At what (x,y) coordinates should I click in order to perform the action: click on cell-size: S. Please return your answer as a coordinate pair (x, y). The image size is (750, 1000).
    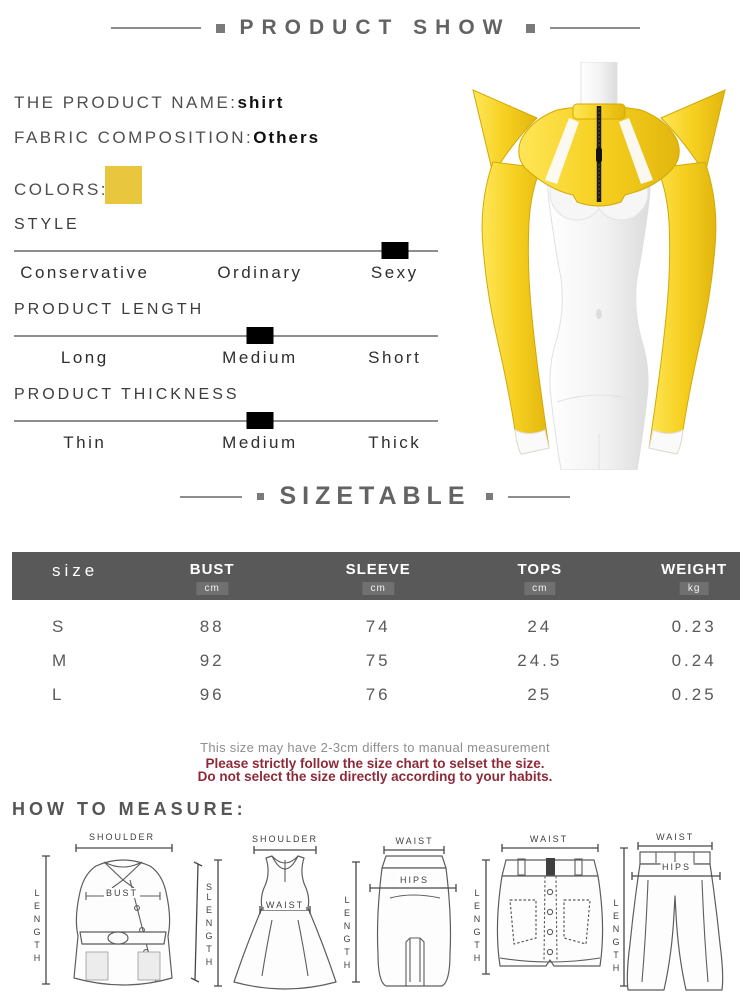
    Looking at the image, I should click on (59, 626).